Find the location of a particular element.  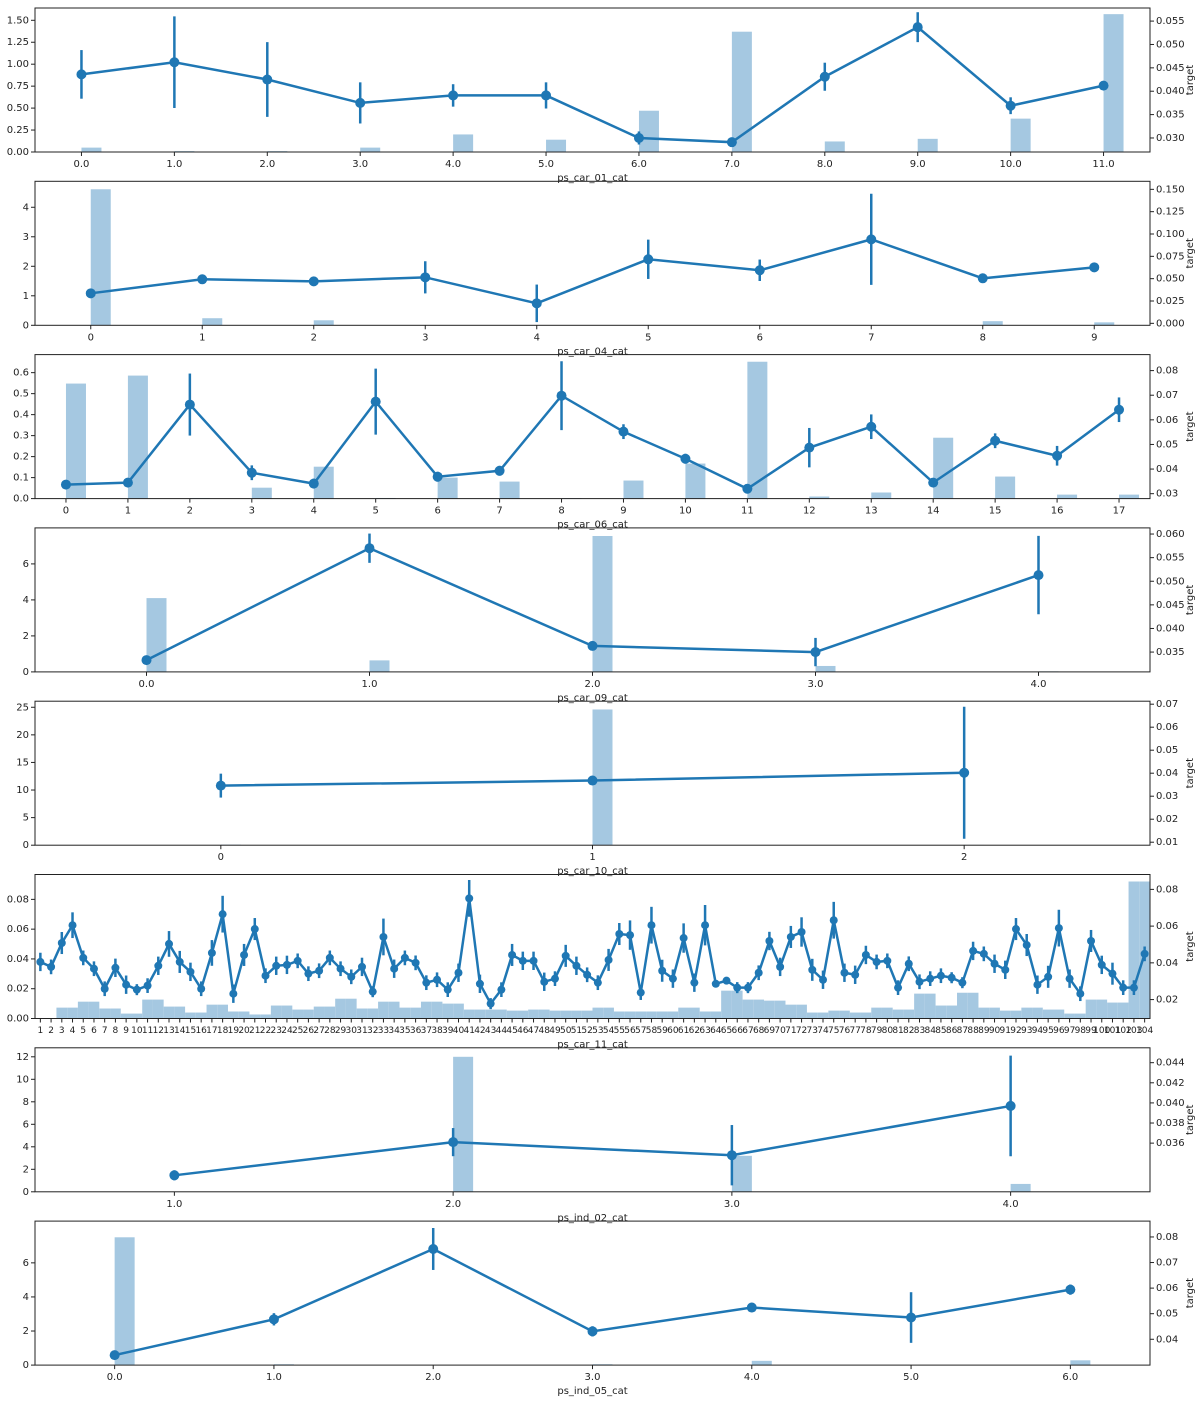

x-tick-label: 10 is located at coordinates (685, 511).